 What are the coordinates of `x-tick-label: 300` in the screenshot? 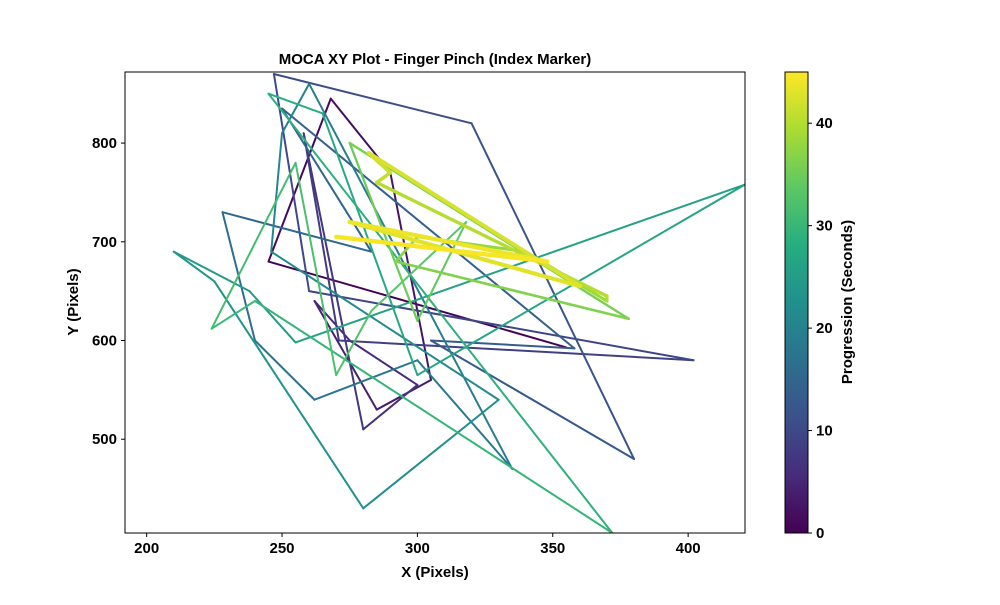 It's located at (417, 548).